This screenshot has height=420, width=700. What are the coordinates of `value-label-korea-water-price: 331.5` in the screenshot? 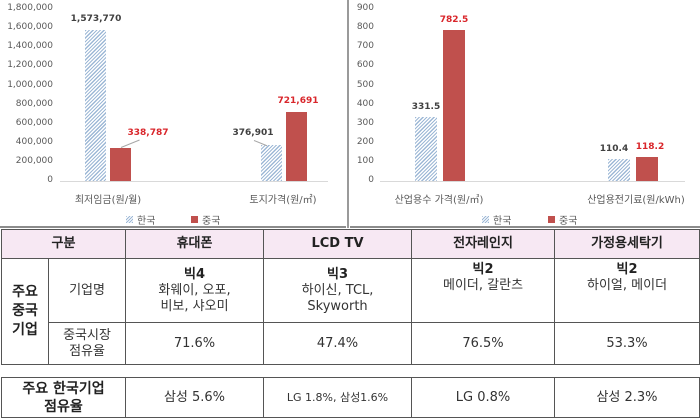 It's located at (426, 107).